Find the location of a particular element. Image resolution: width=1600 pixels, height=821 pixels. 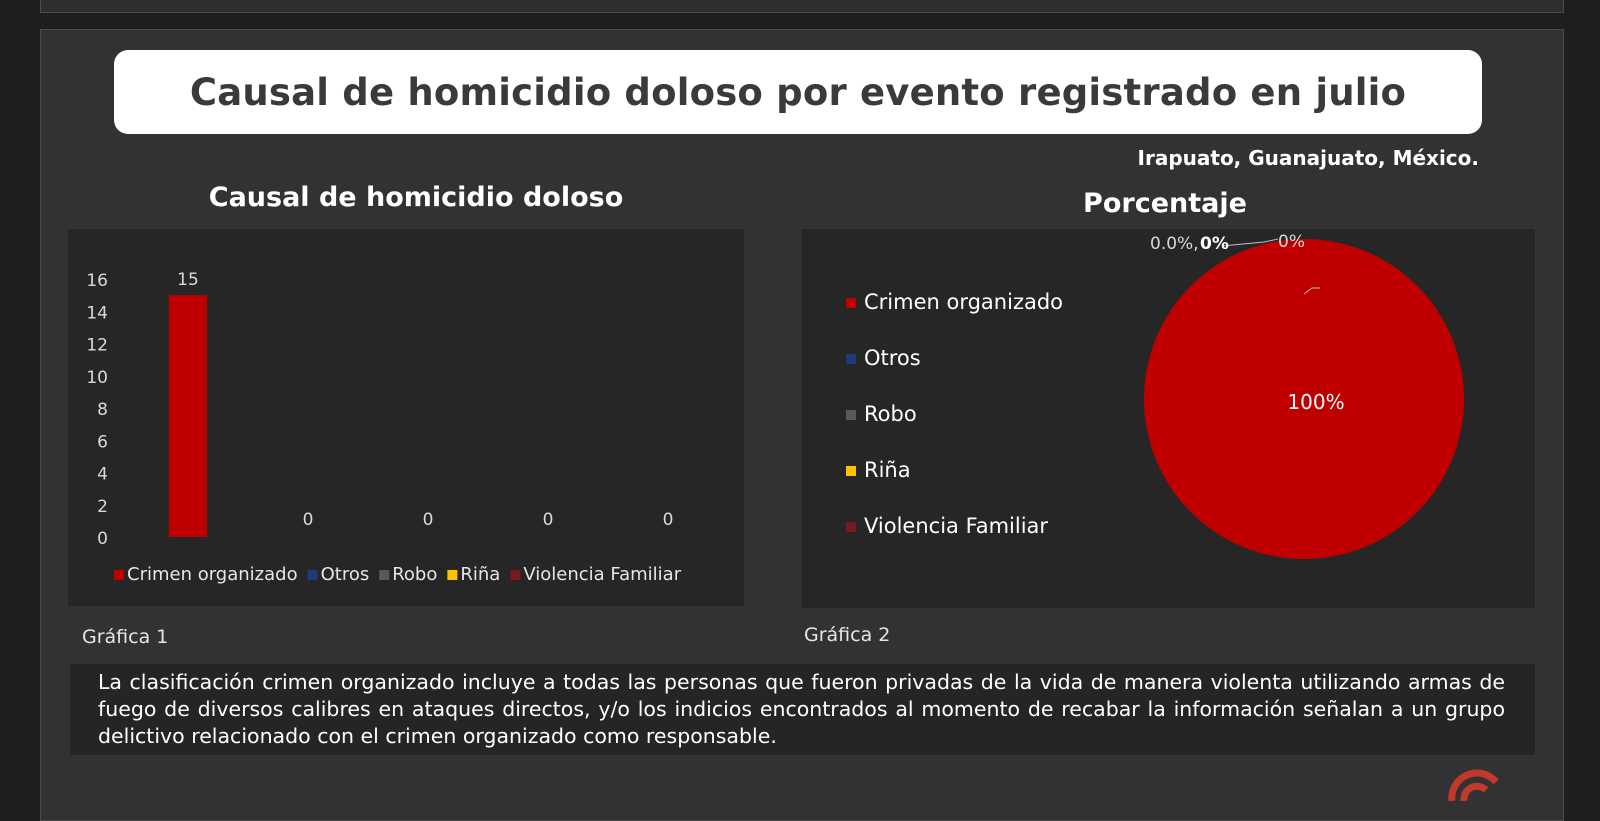

pie-chart-title: Porcentaje is located at coordinates (1165, 203).